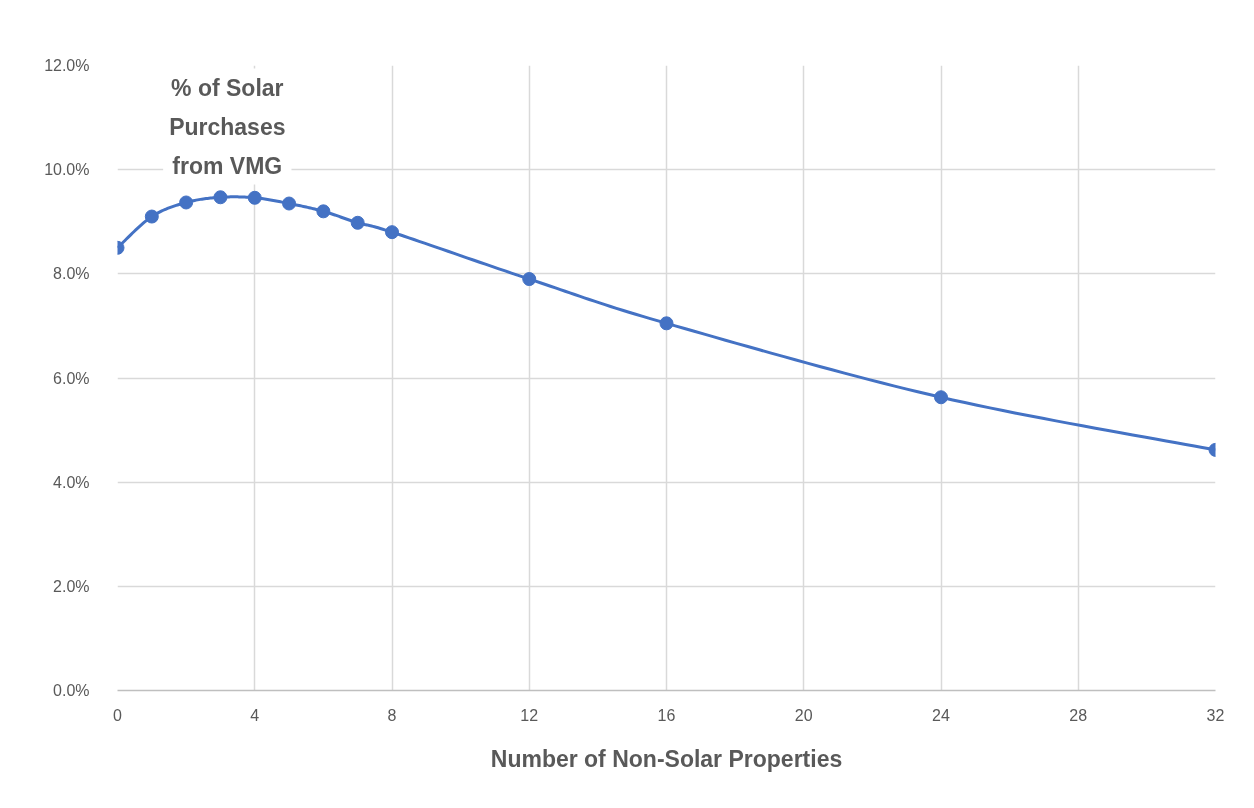 This screenshot has height=808, width=1254. I want to click on x-tick-label: 4, so click(255, 715).